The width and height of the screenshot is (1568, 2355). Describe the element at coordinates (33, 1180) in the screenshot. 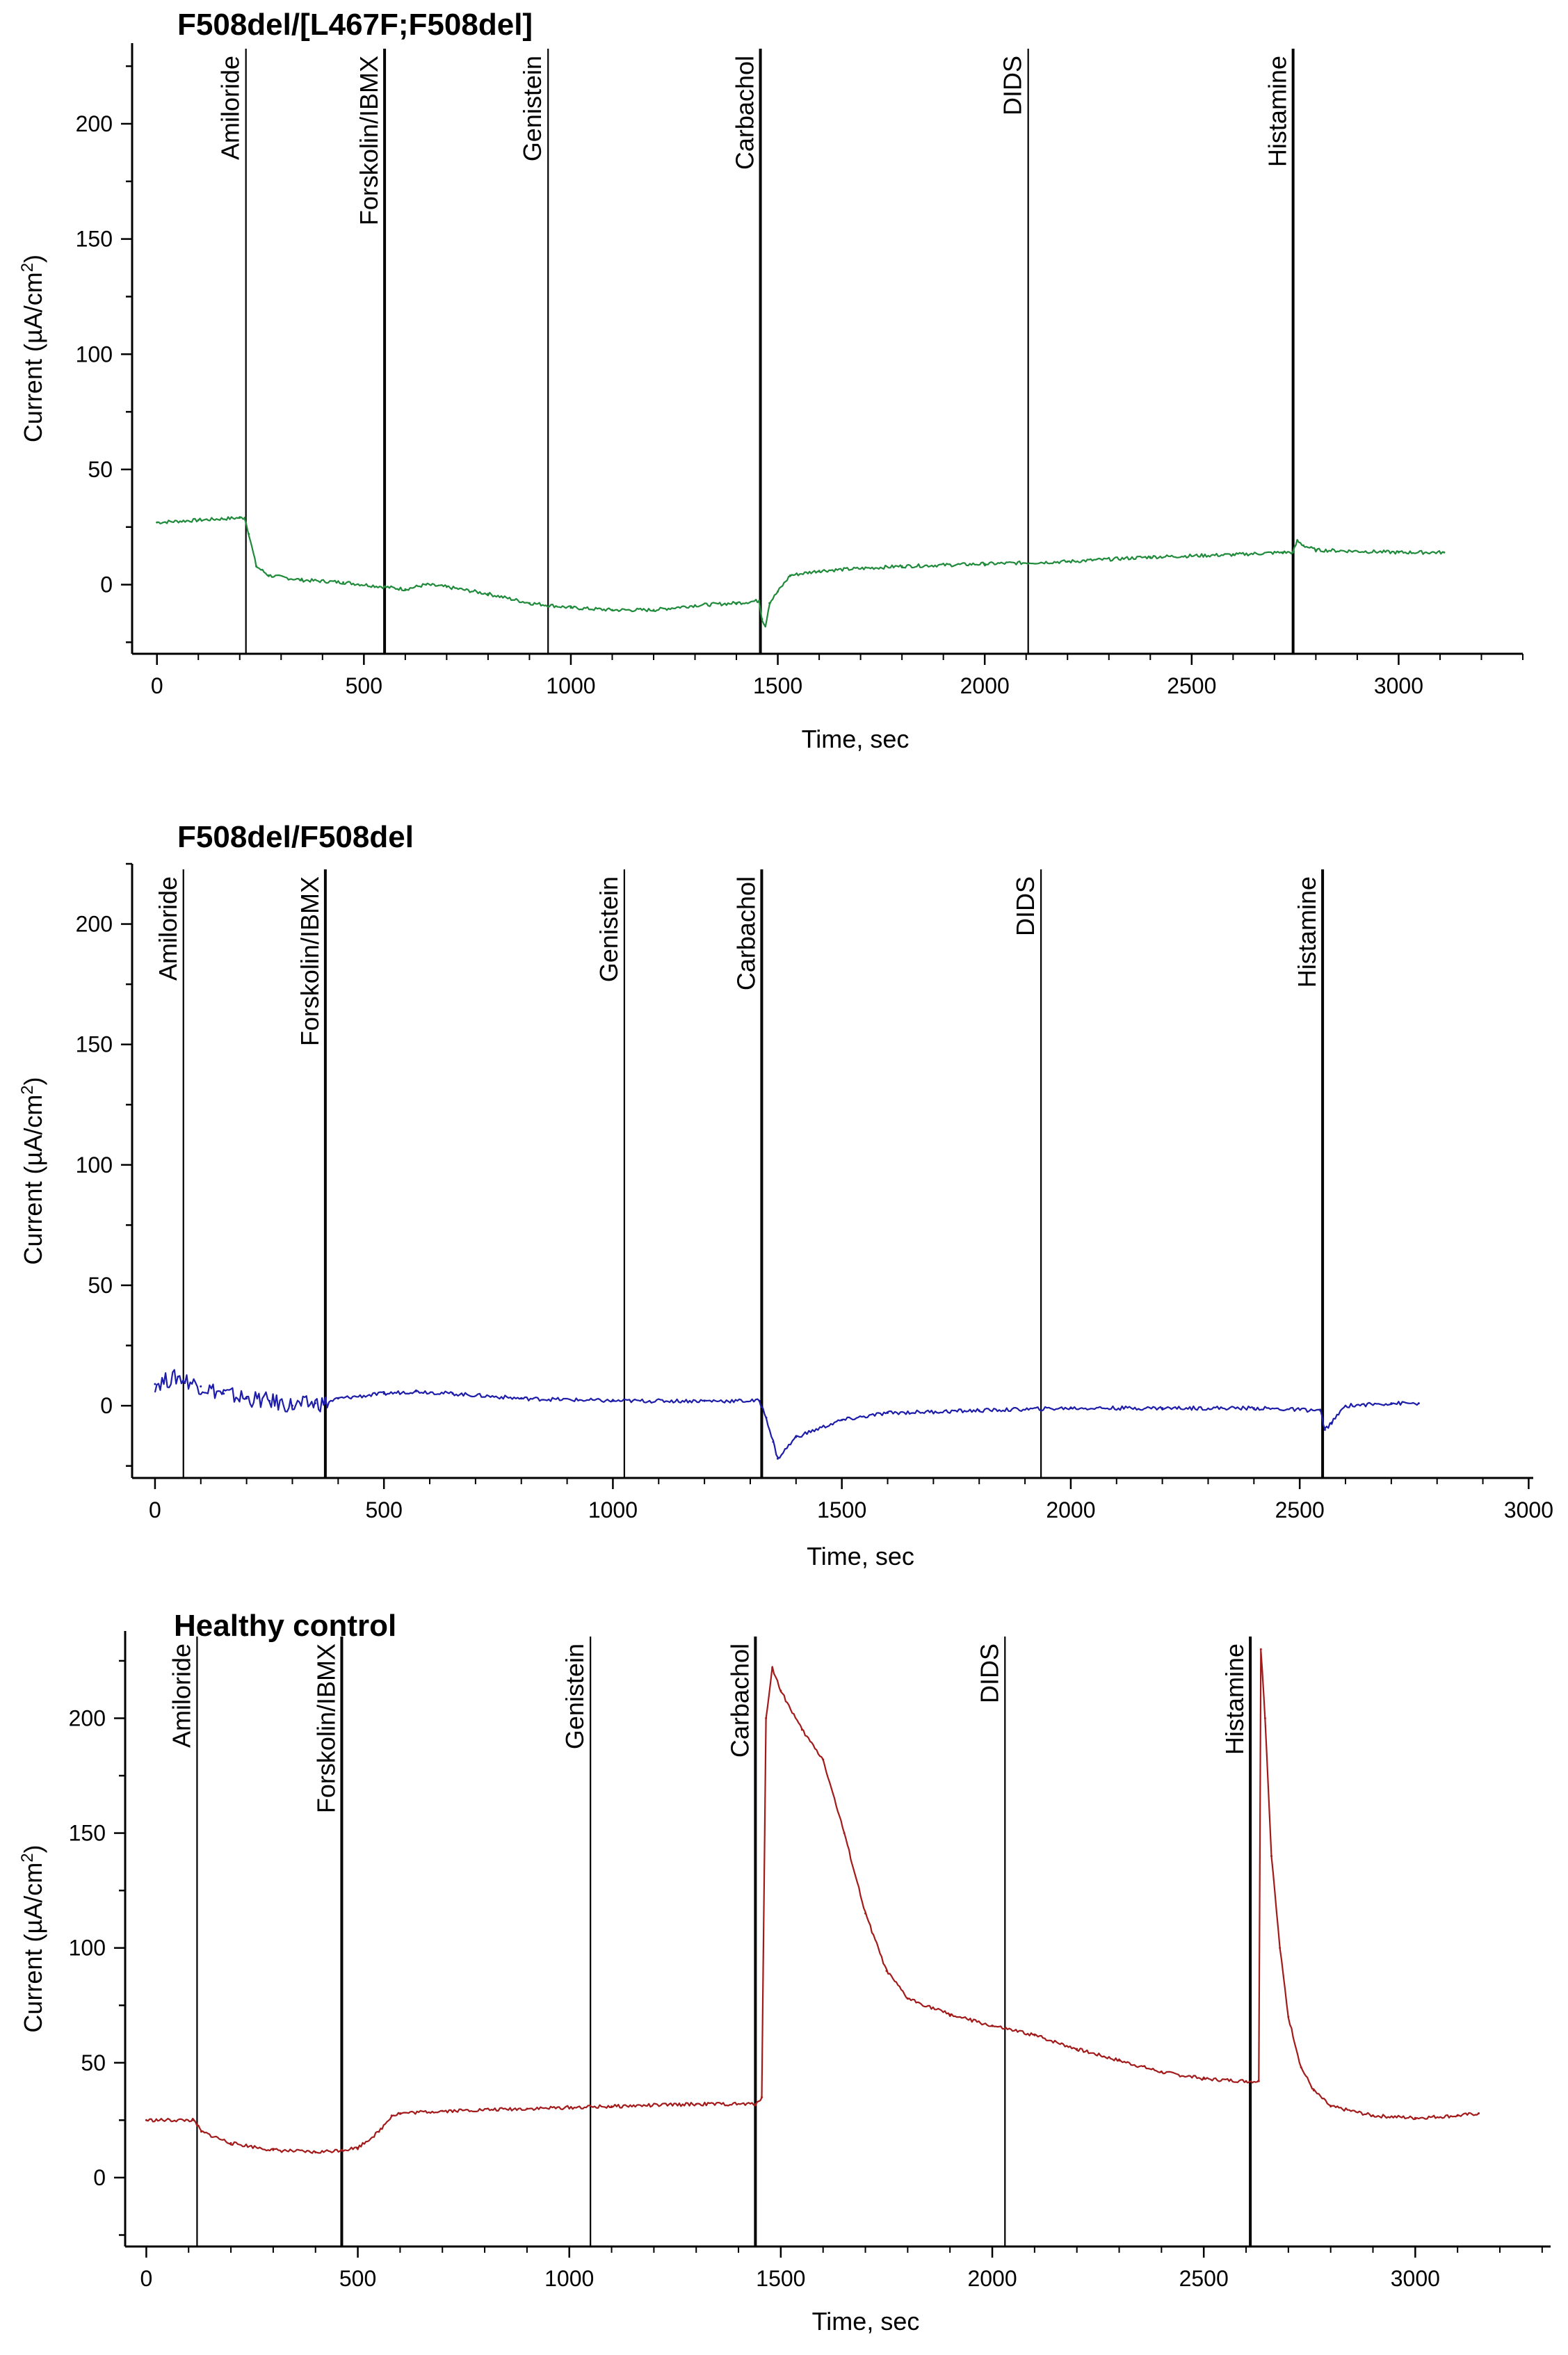

I see `y-axis-label-main: Current (µA/cm` at that location.